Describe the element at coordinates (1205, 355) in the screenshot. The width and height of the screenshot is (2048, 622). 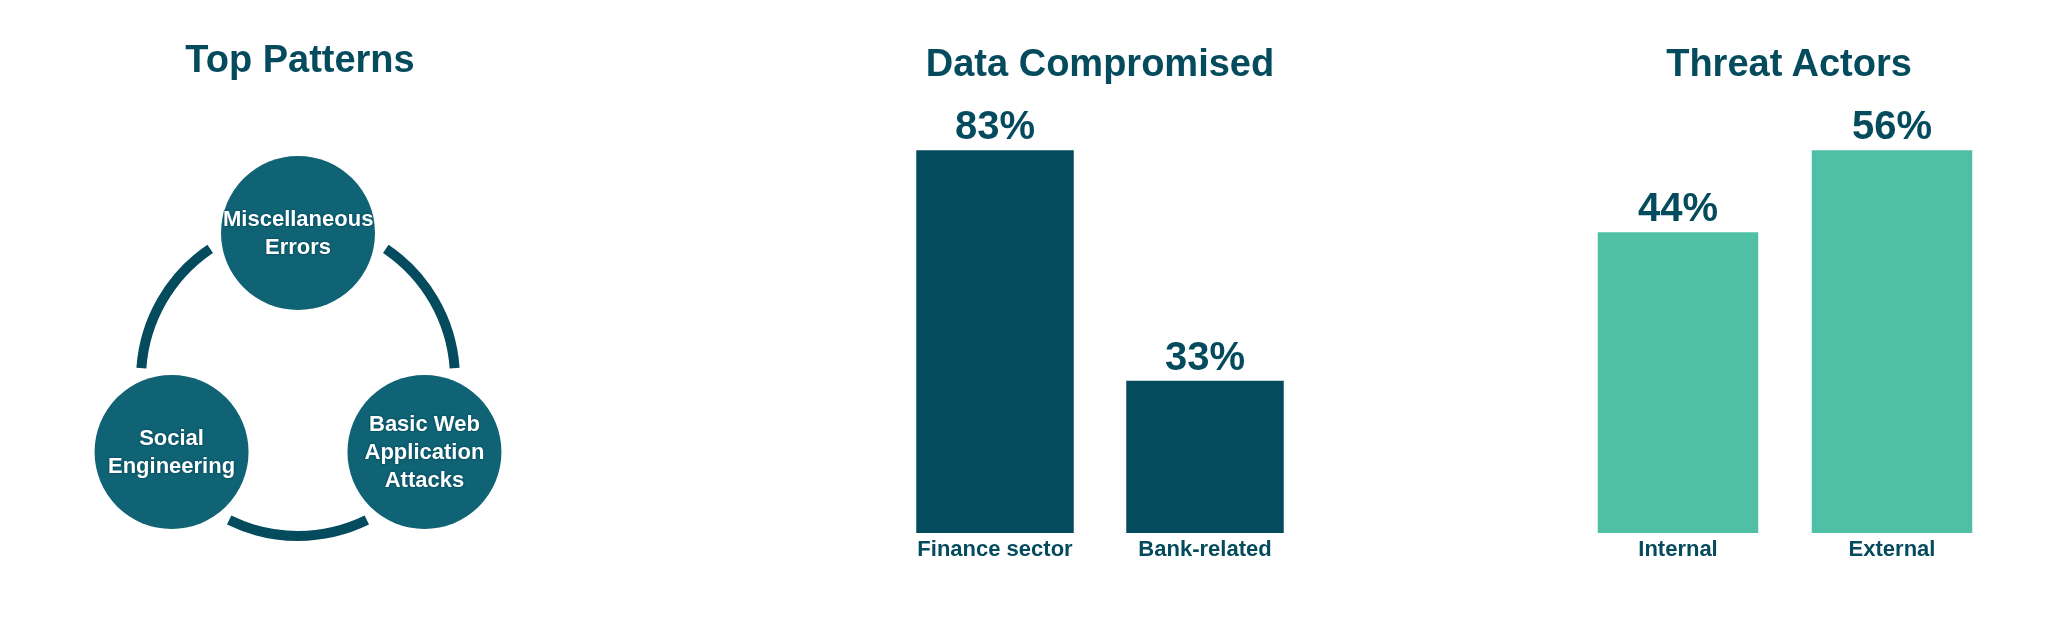
I see `data-label: 33%` at that location.